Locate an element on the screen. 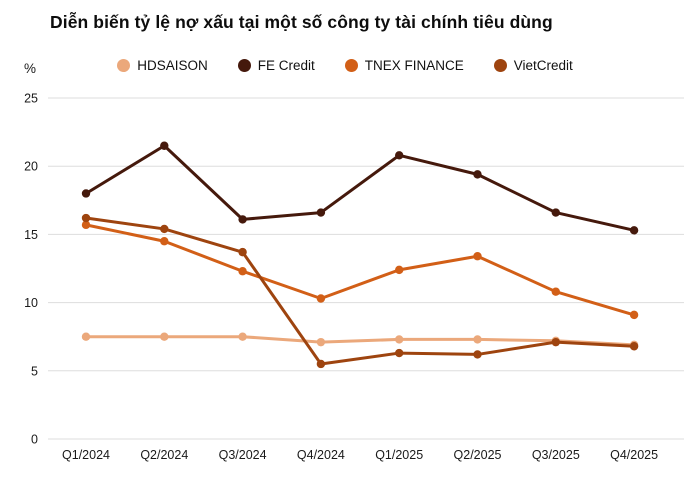 The image size is (690, 492). legend-item-hdsaison: HDSAISON is located at coordinates (162, 65).